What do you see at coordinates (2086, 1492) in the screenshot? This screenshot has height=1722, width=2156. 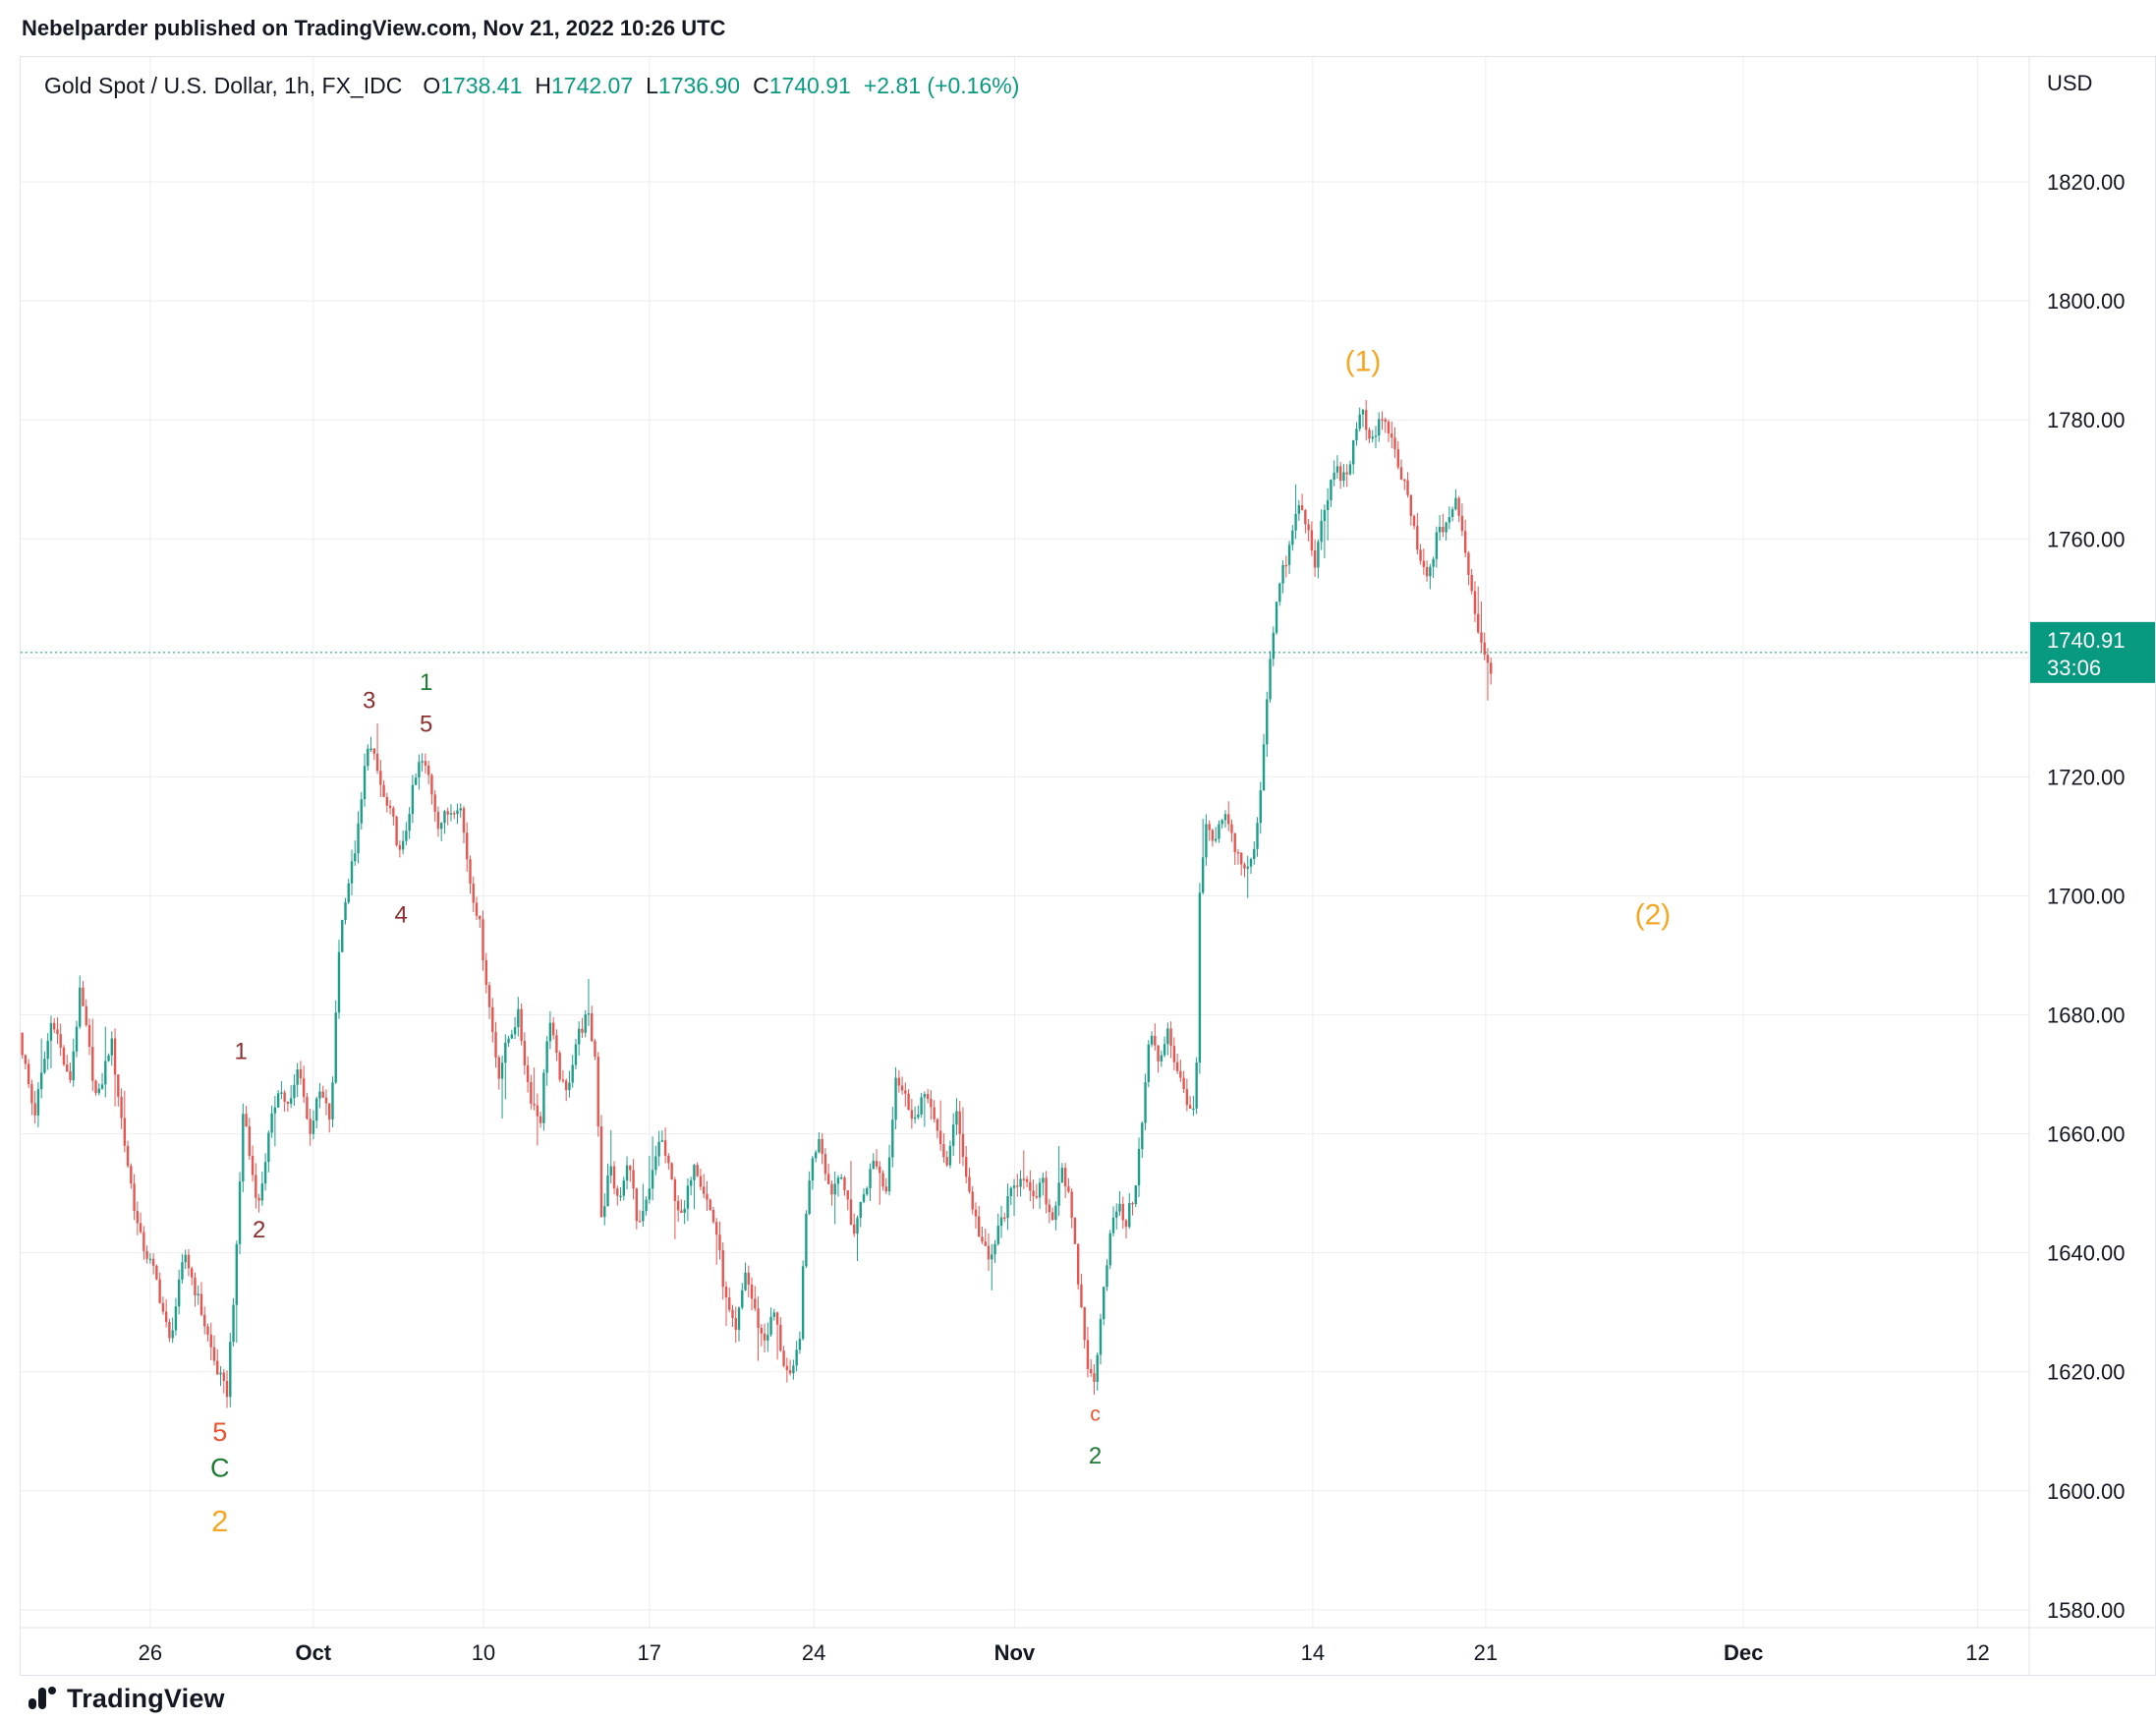 I see `price-tick: 1600.00` at bounding box center [2086, 1492].